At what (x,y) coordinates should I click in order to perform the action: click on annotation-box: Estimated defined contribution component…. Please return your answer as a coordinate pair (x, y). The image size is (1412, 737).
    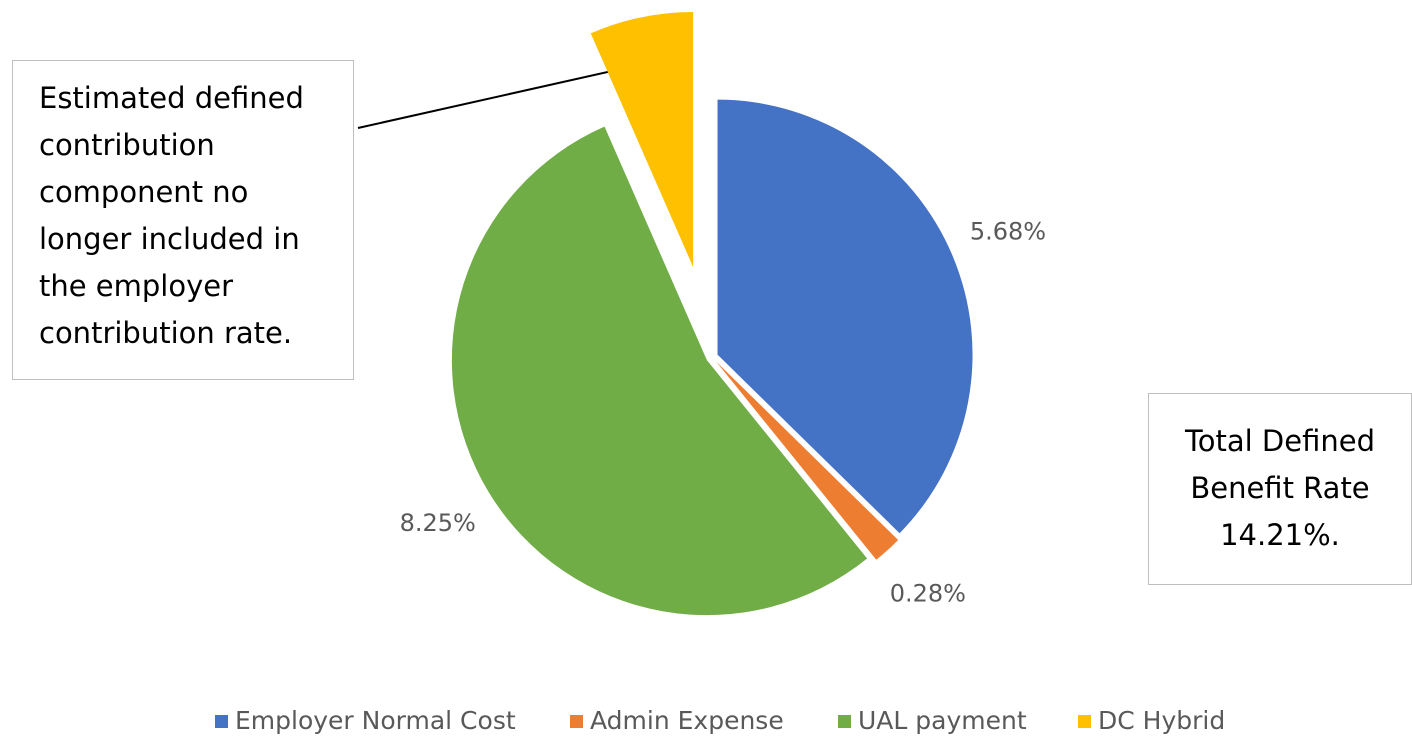
    Looking at the image, I should click on (183, 220).